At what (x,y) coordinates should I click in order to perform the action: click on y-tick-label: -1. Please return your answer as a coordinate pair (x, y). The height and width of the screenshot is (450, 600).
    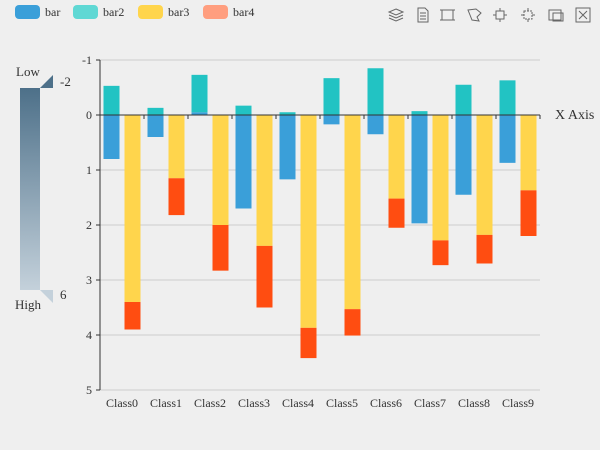
    Looking at the image, I should click on (87, 60).